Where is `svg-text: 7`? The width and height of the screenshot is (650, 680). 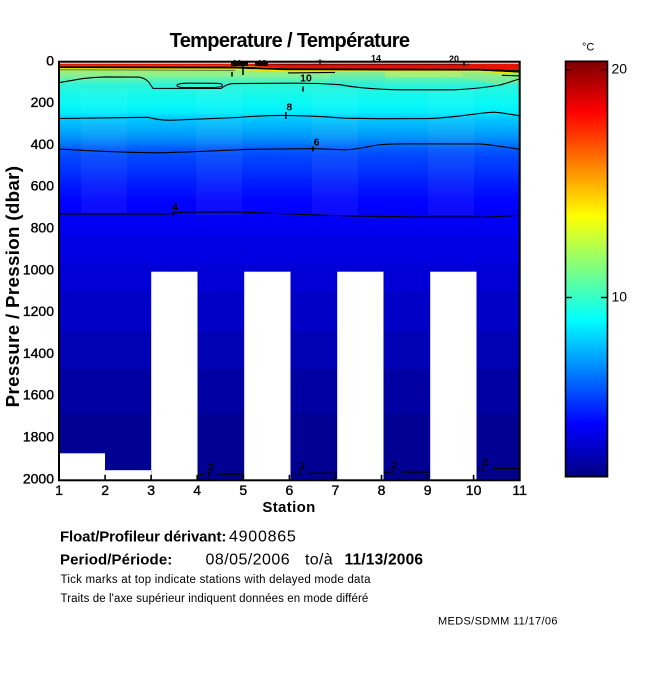 svg-text: 7 is located at coordinates (336, 490).